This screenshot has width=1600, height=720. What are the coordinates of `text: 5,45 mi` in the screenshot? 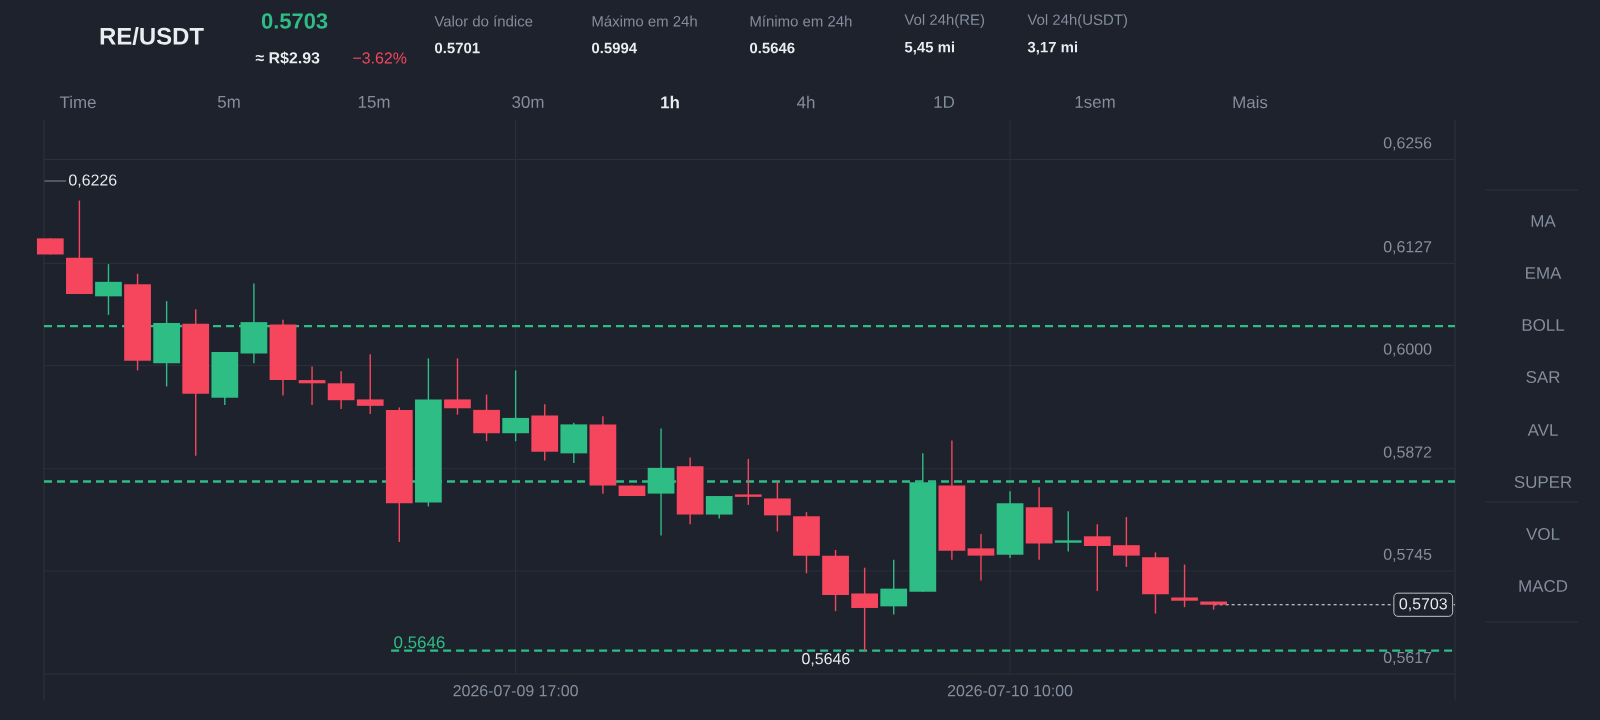 It's located at (929, 48).